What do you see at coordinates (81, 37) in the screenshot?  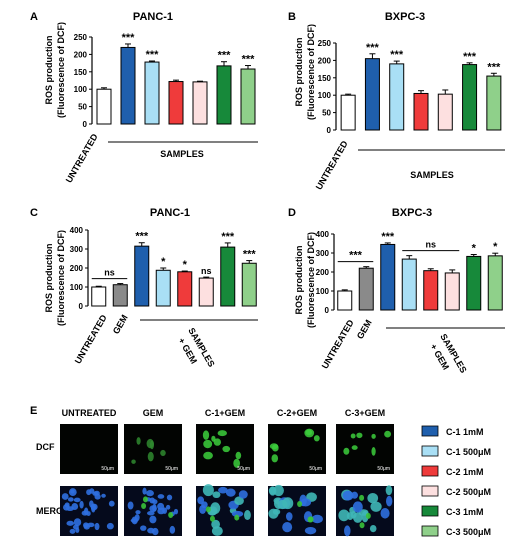 I see `panel-a-y-tick-label: 250` at bounding box center [81, 37].